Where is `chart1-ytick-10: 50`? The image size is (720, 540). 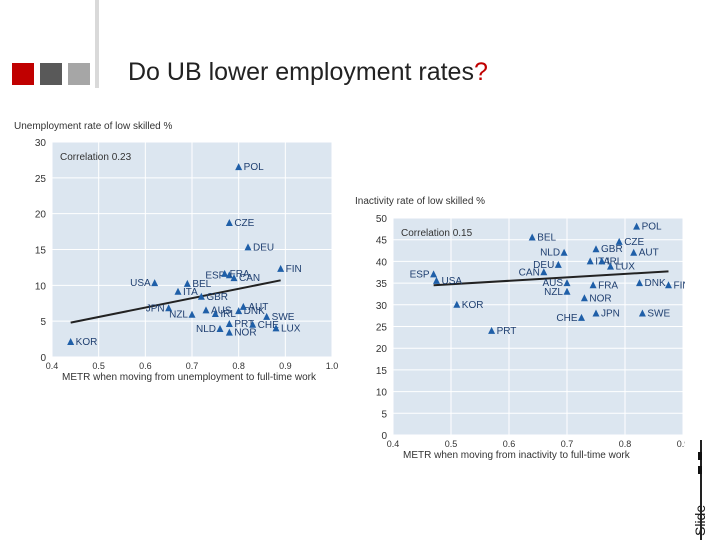
chart1-ytick-10: 50 is located at coordinates (382, 219).